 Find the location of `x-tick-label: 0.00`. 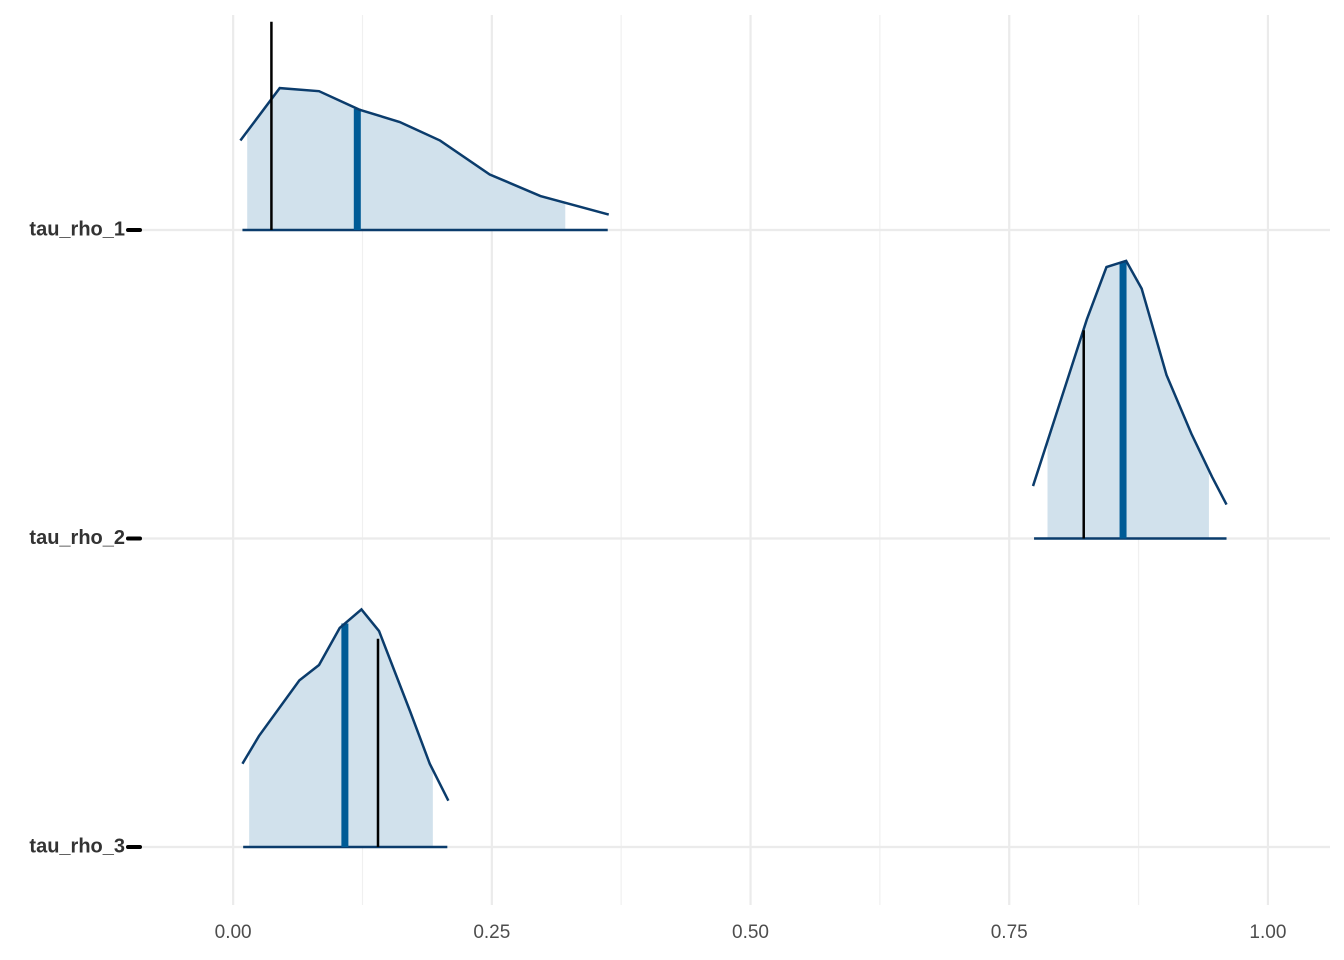

x-tick-label: 0.00 is located at coordinates (233, 932).